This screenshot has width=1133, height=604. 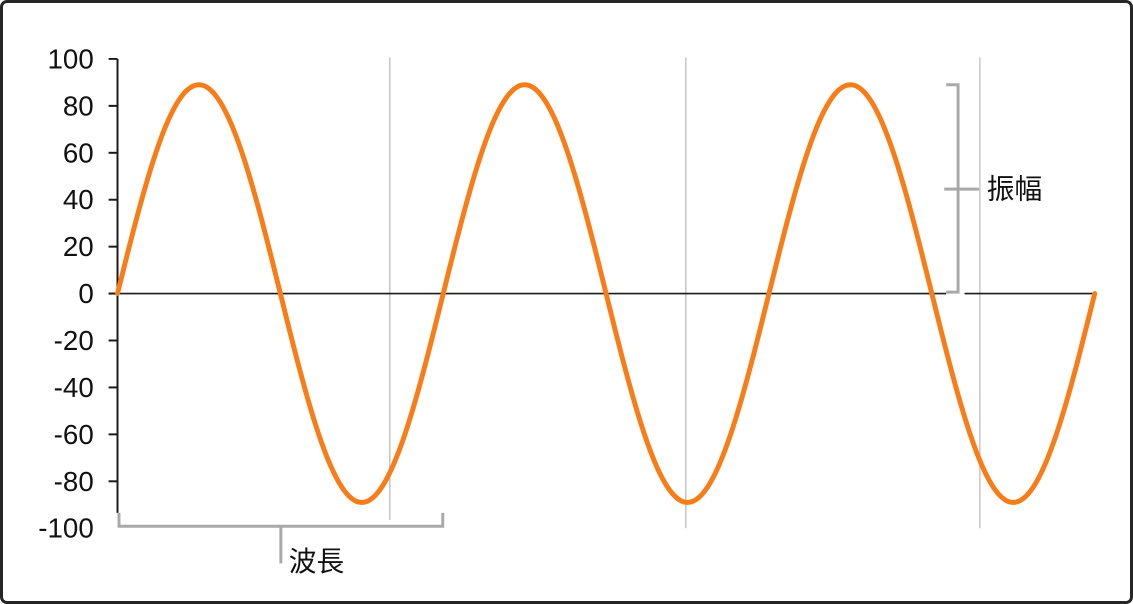 I want to click on halo-stroke, so click(x=281, y=522).